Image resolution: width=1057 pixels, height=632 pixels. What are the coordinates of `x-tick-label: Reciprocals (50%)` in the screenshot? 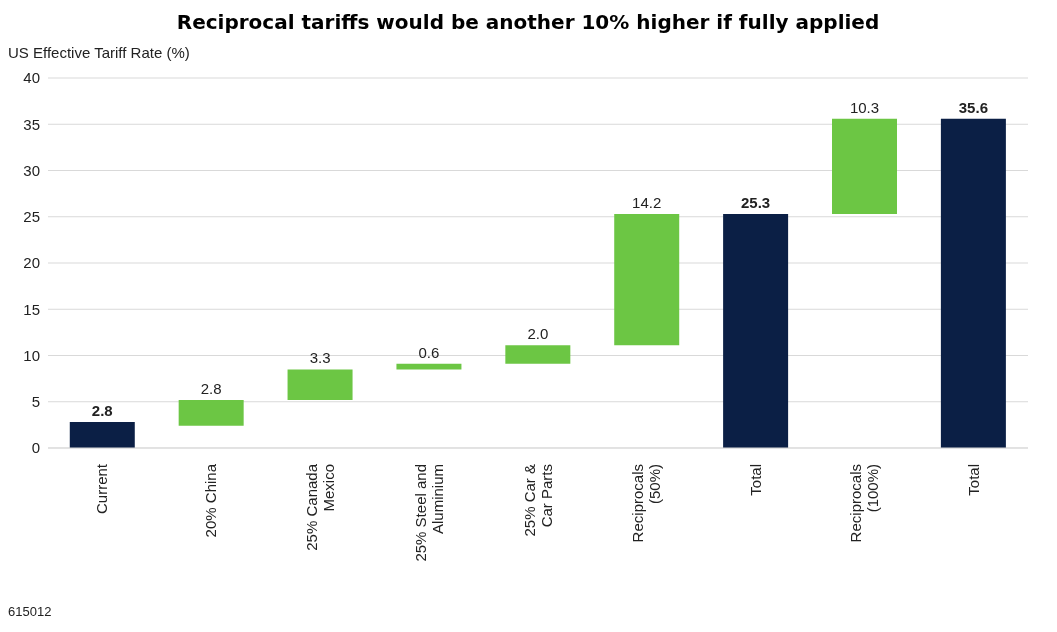 It's located at (646, 503).